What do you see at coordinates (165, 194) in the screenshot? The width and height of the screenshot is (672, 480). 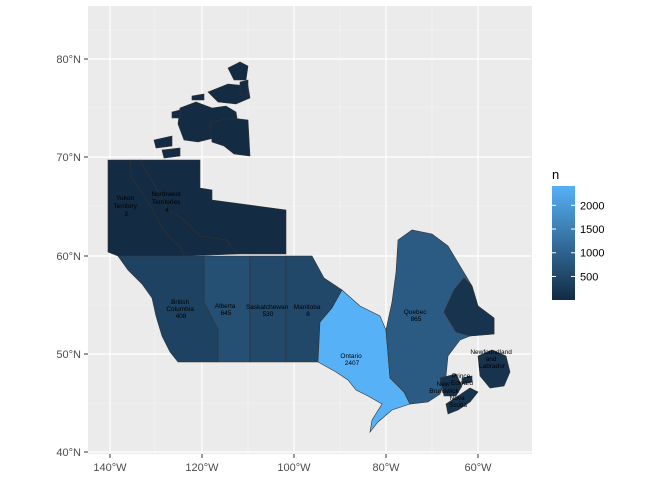 I see `label-nwt-name-1: Northwest` at bounding box center [165, 194].